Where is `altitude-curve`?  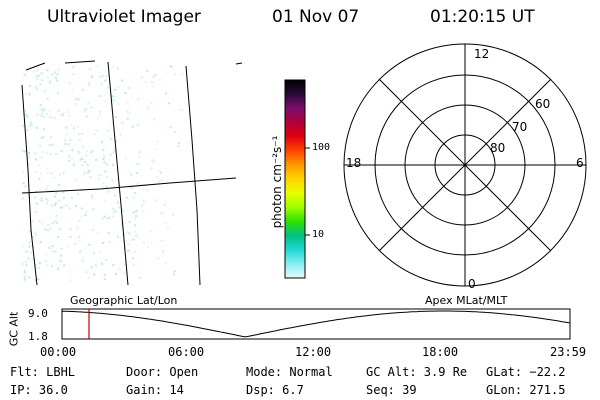 altitude-curve is located at coordinates (316, 324).